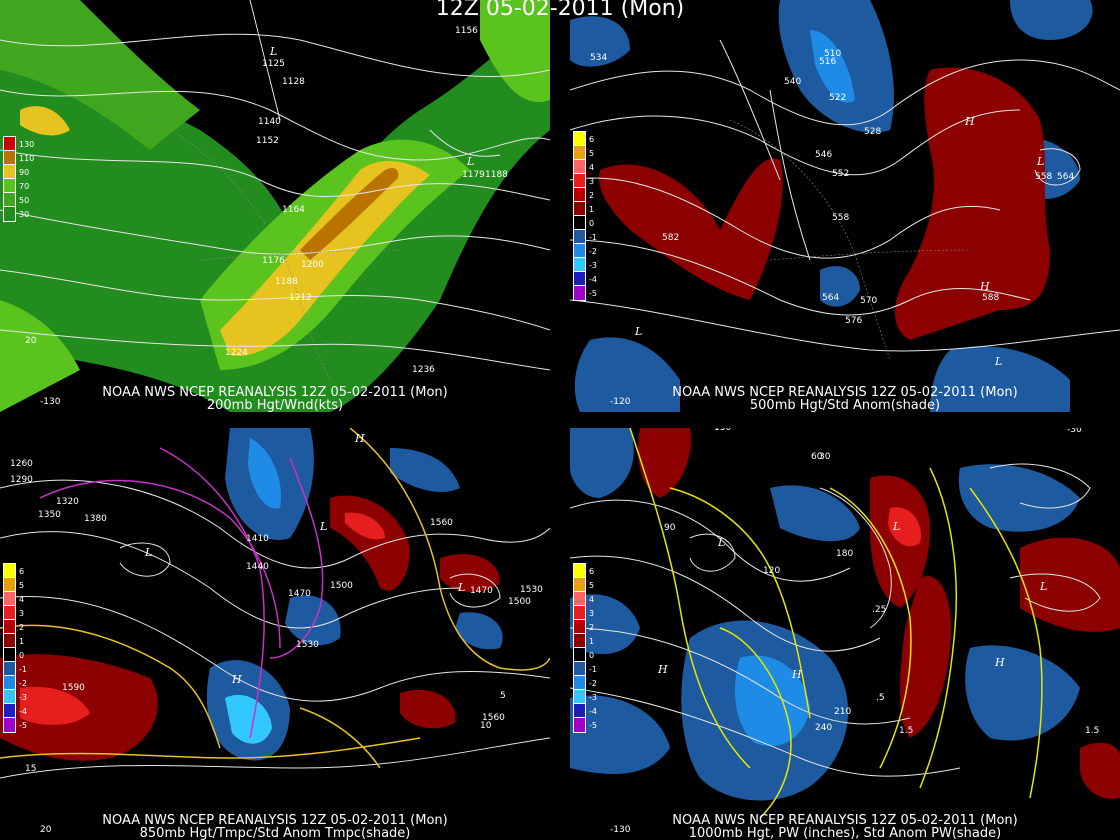  I want to click on contour-label: 582, so click(670, 238).